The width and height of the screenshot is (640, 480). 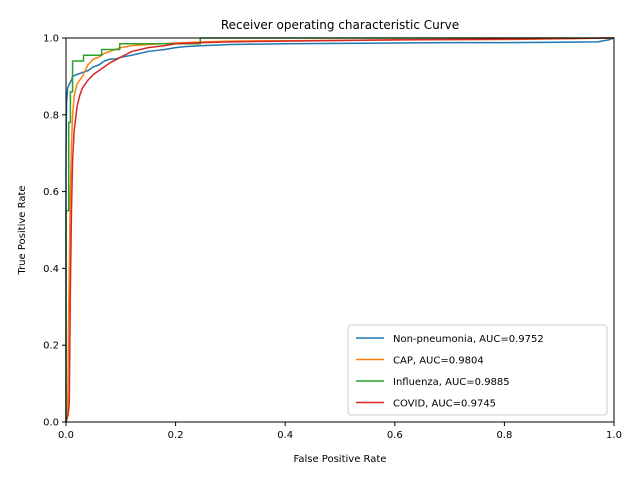 I want to click on legend-label-4: COVID, AUC=0.9745, so click(x=444, y=404).